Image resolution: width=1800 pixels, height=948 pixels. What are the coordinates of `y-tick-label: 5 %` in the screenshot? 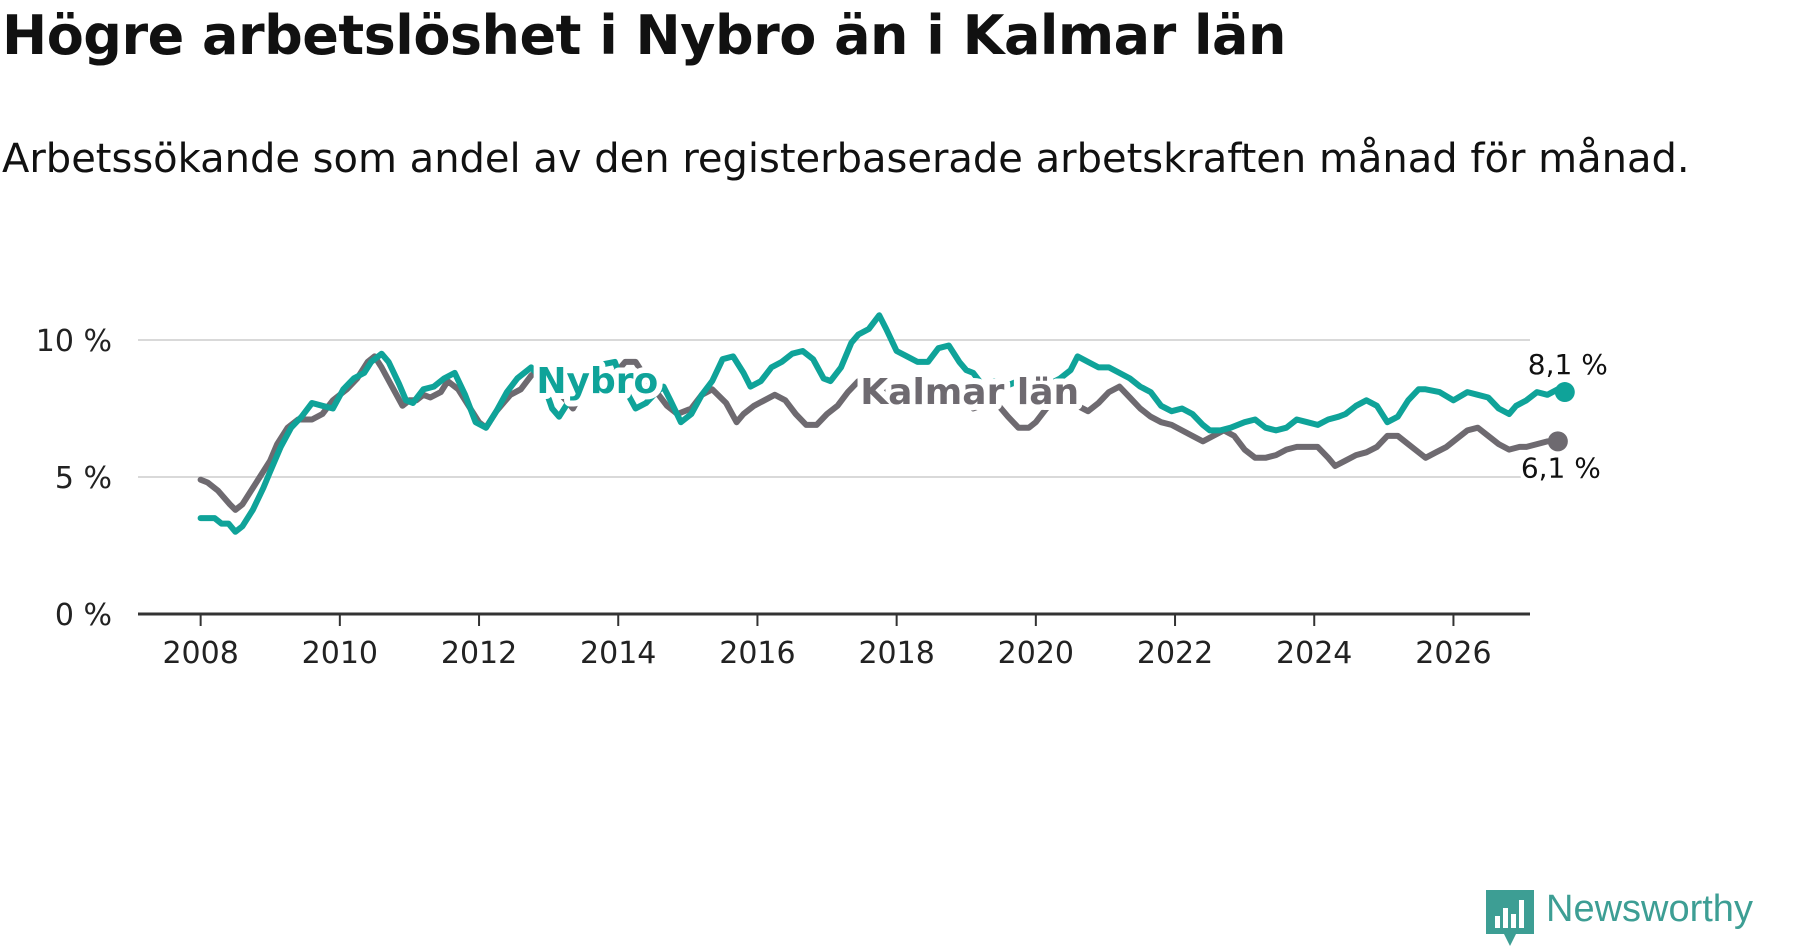 It's located at (83, 478).